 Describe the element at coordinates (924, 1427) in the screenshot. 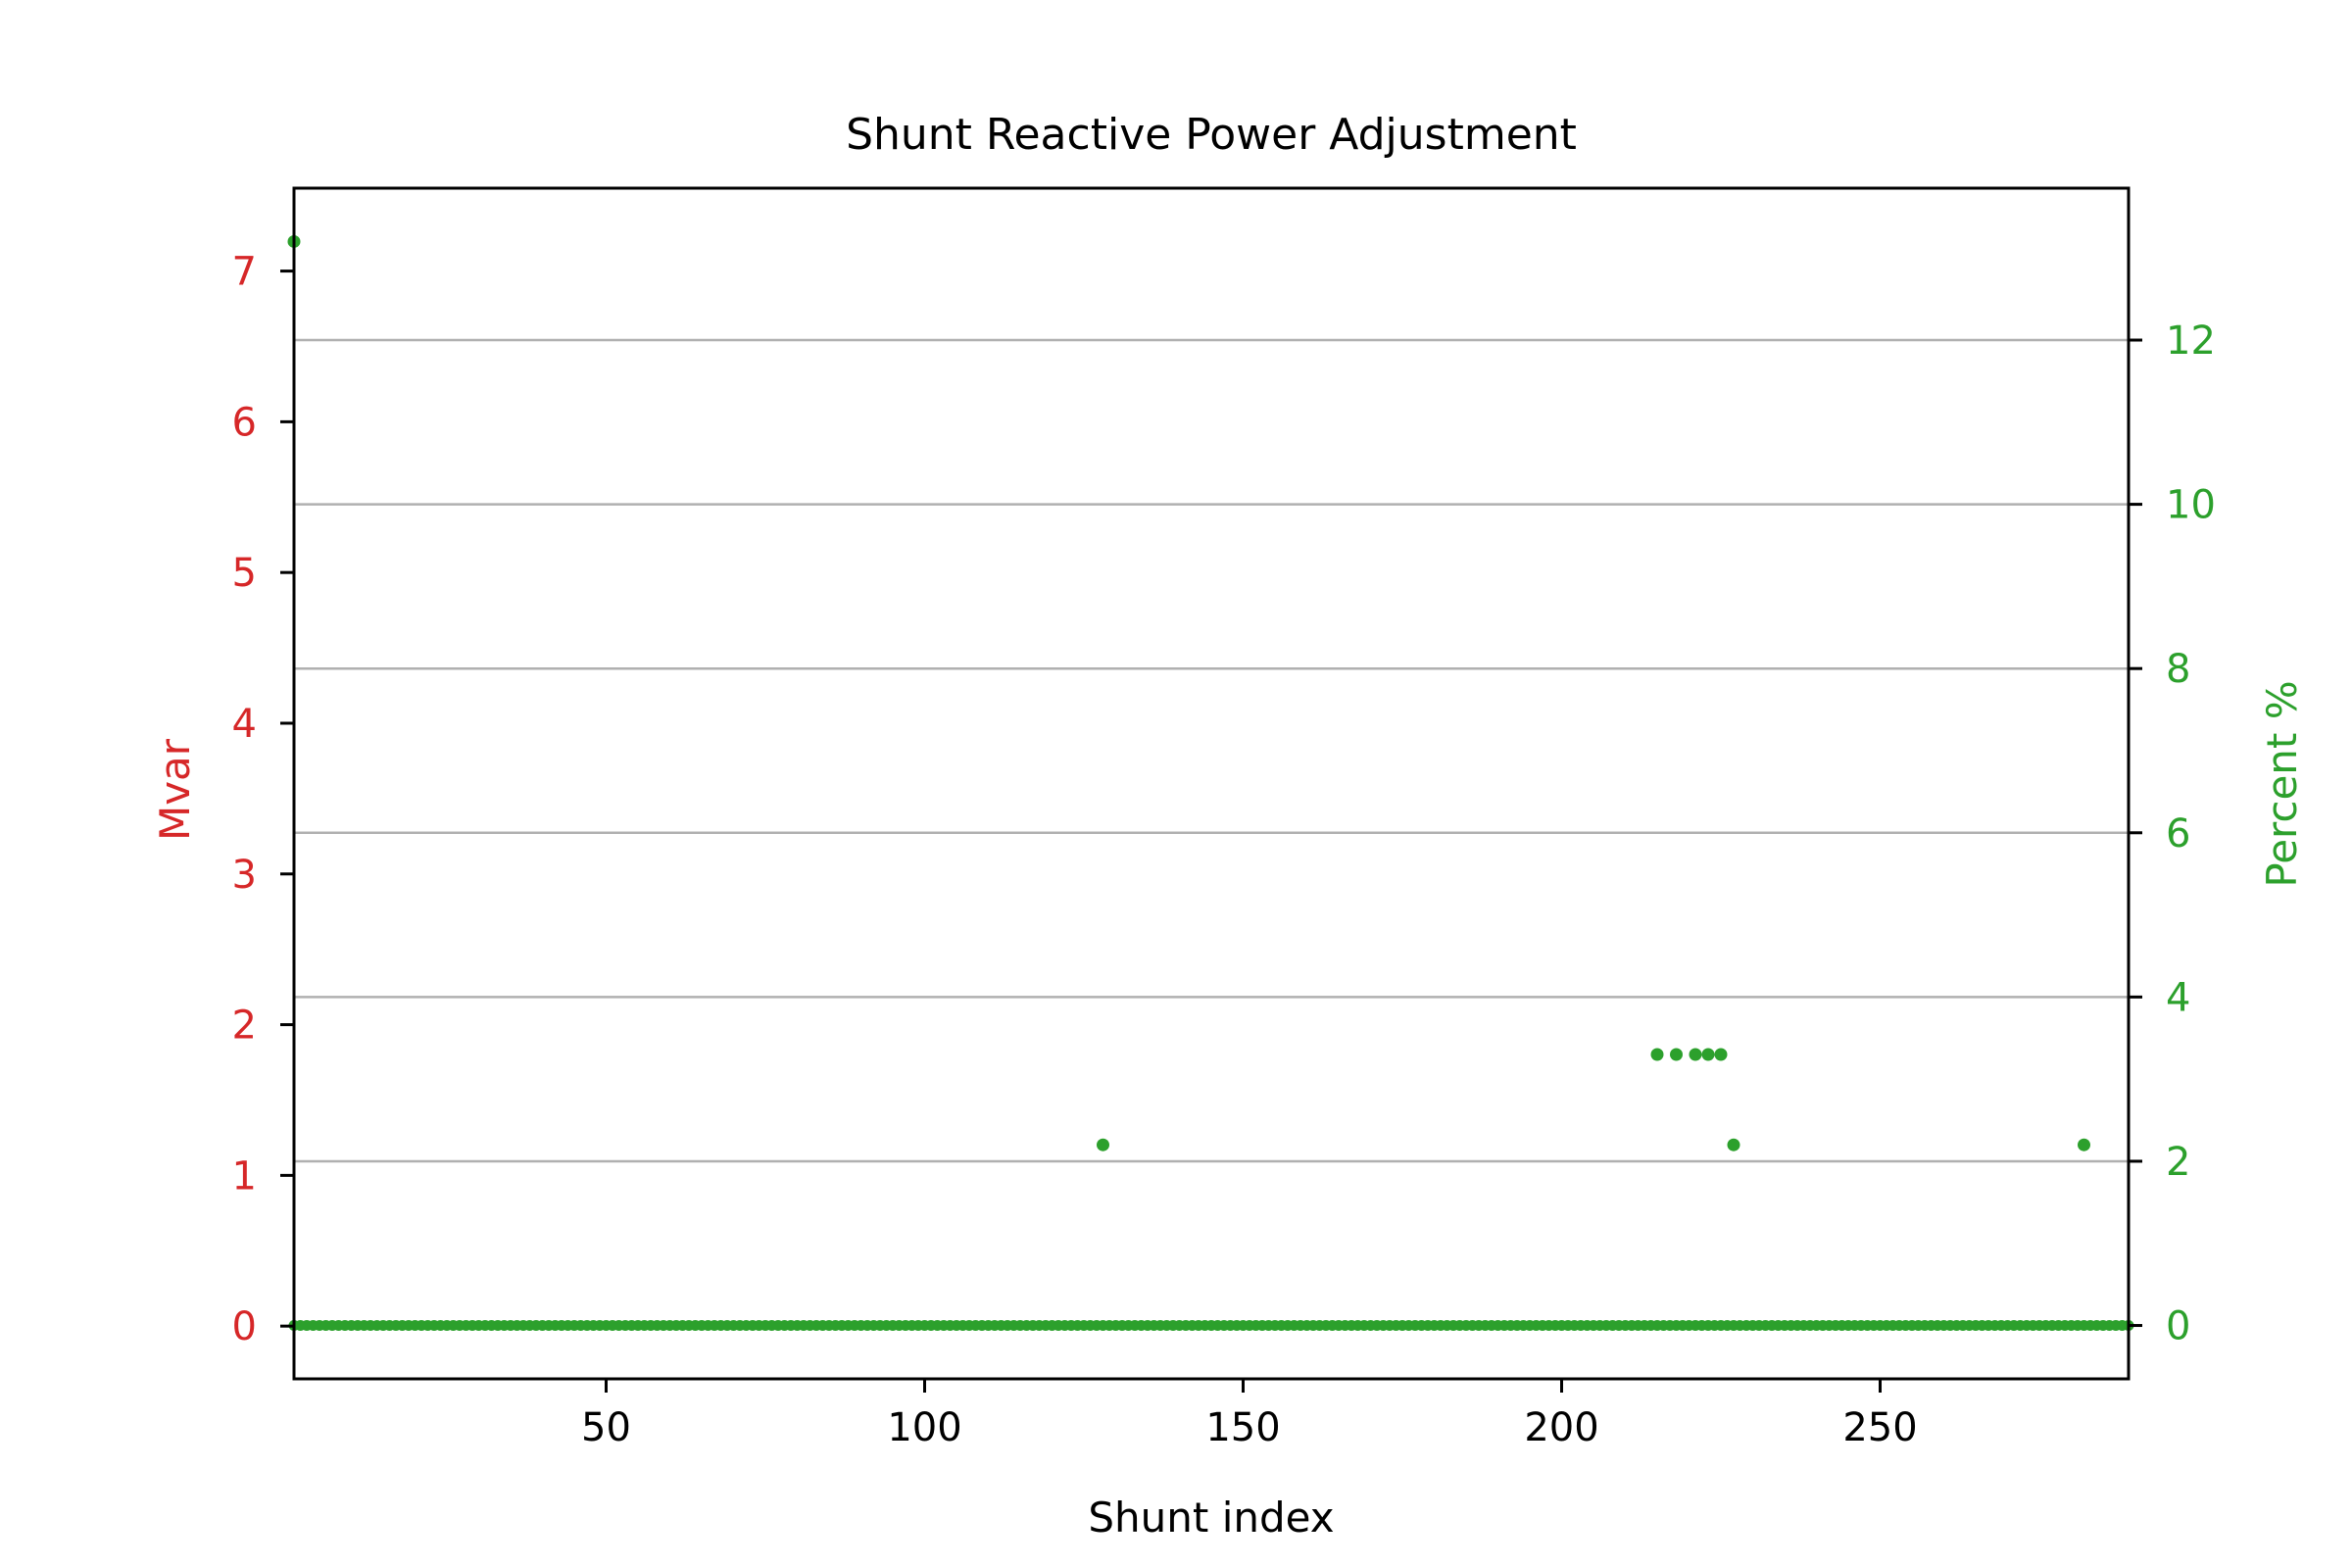

I see `x-tick-label: 100` at that location.